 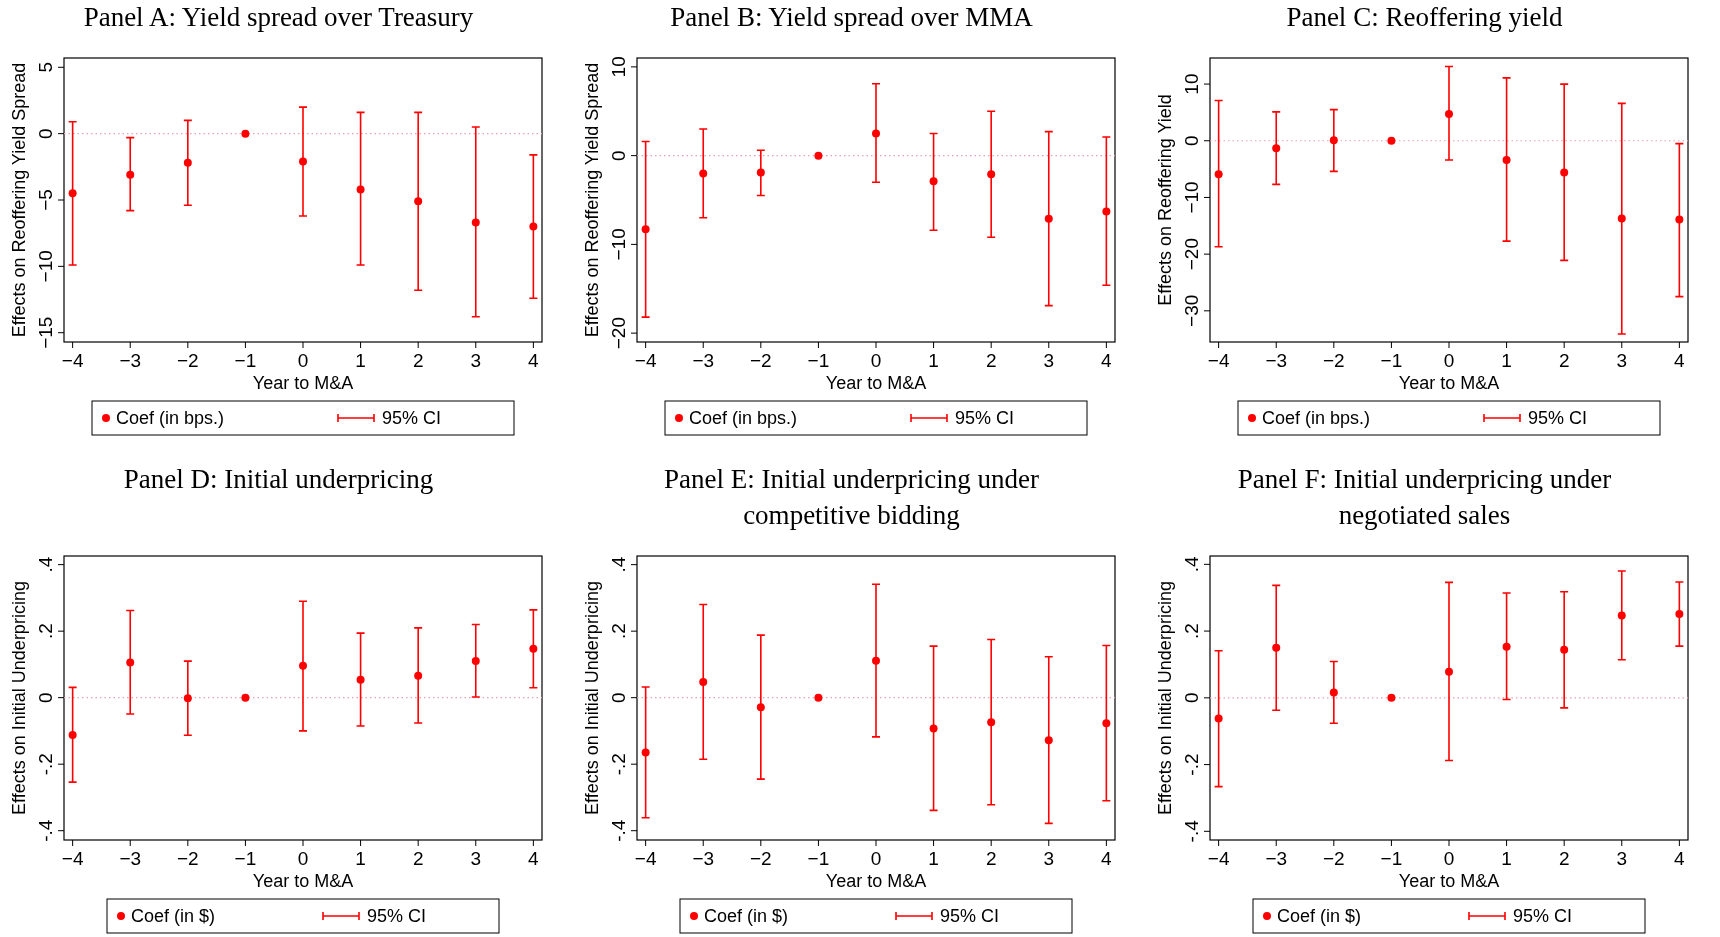 What do you see at coordinates (45, 67) in the screenshot?
I see `y-tick-label: 5` at bounding box center [45, 67].